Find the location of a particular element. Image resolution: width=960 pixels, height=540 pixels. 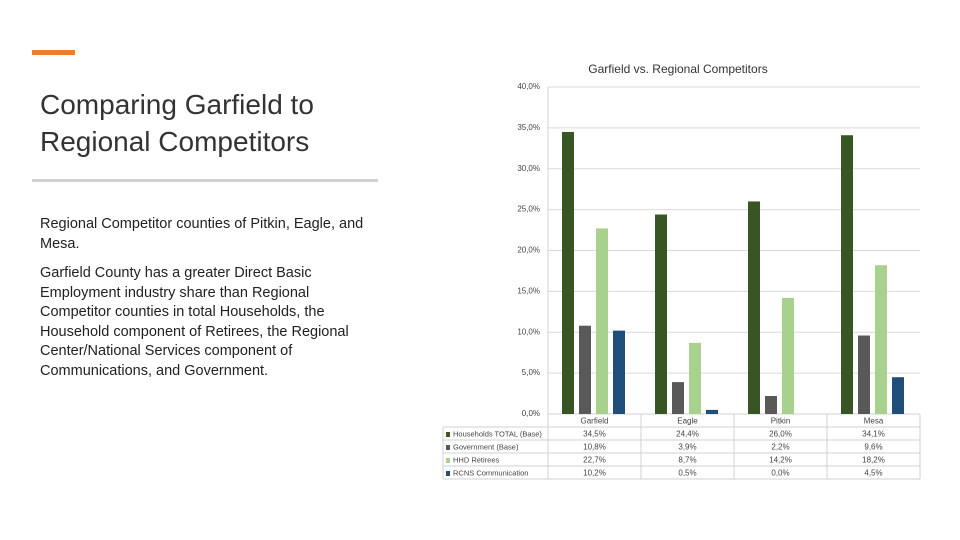

data-label: 34,5% is located at coordinates (594, 434).